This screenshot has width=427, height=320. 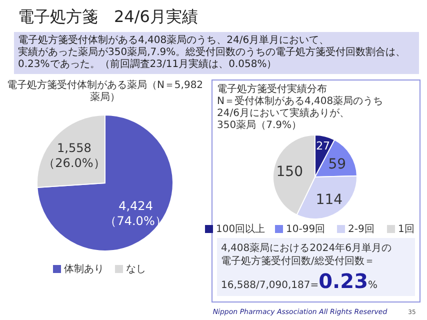 What do you see at coordinates (306, 248) in the screenshot?
I see `text: 4,408薬局における2024年6月単月の` at bounding box center [306, 248].